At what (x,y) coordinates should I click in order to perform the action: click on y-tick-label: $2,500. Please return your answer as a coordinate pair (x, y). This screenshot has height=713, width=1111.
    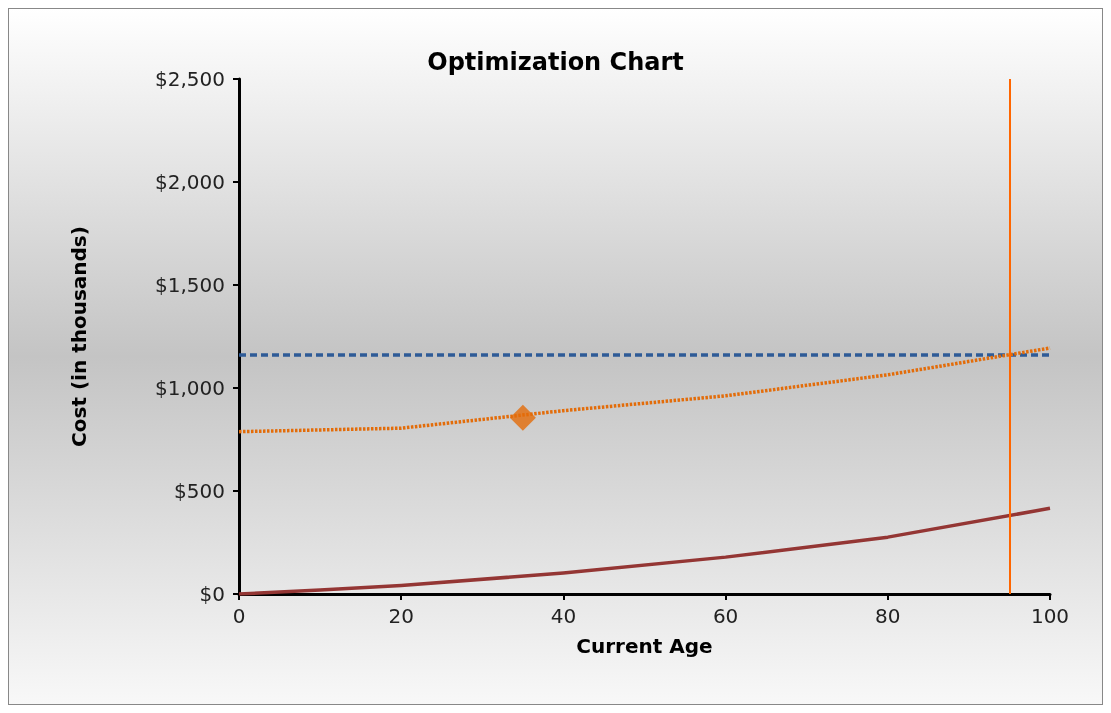
    Looking at the image, I should click on (190, 79).